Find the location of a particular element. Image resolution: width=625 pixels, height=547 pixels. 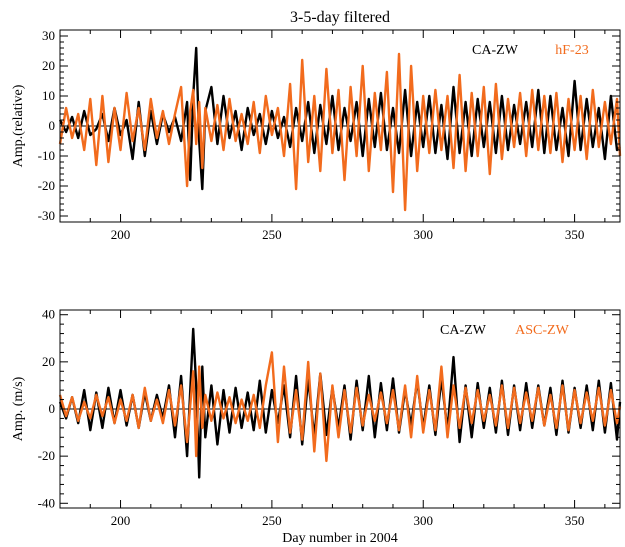

y-tick-label: -30 is located at coordinates (46, 215).